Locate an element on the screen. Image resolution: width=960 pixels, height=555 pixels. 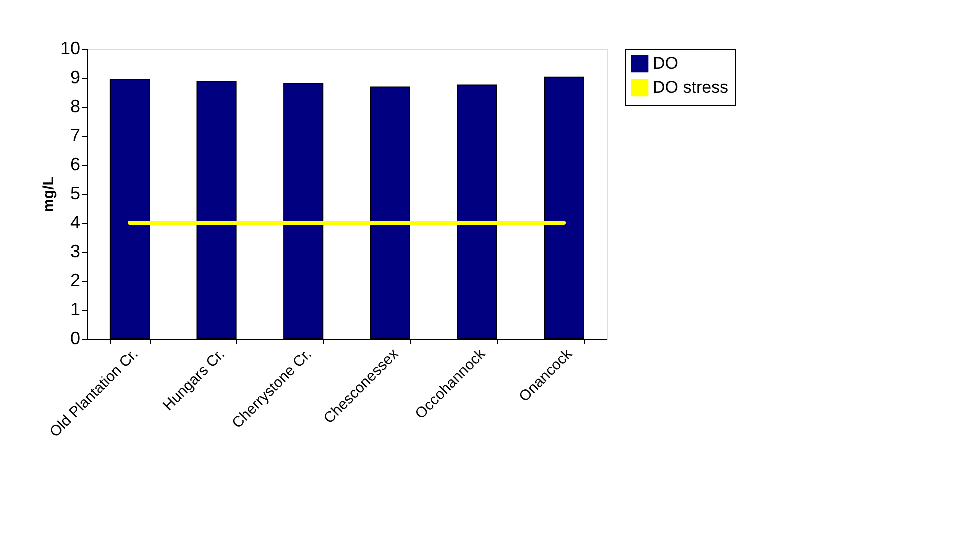
y-tick-label: 6 is located at coordinates (75, 164).